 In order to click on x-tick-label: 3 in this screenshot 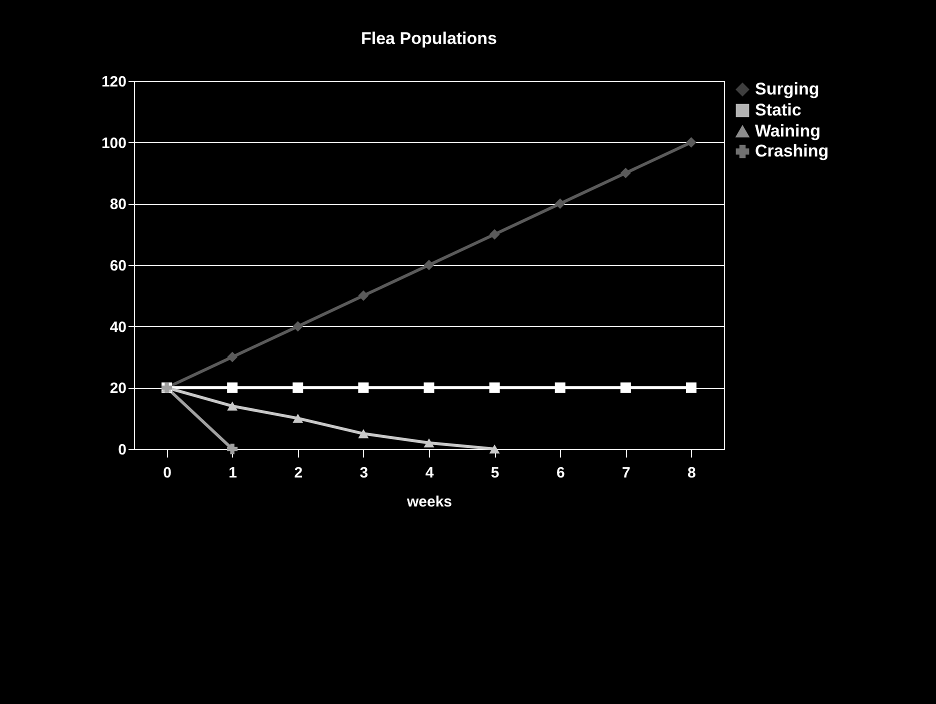, I will do `click(364, 473)`.